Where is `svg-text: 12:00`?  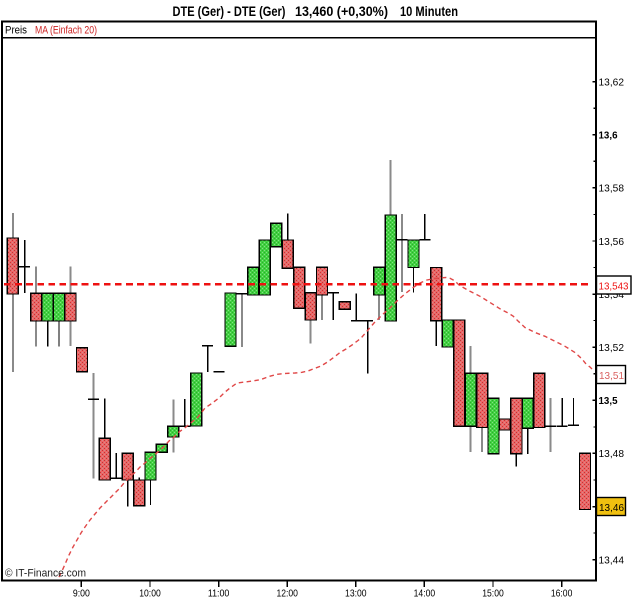
svg-text: 12:00 is located at coordinates (287, 594).